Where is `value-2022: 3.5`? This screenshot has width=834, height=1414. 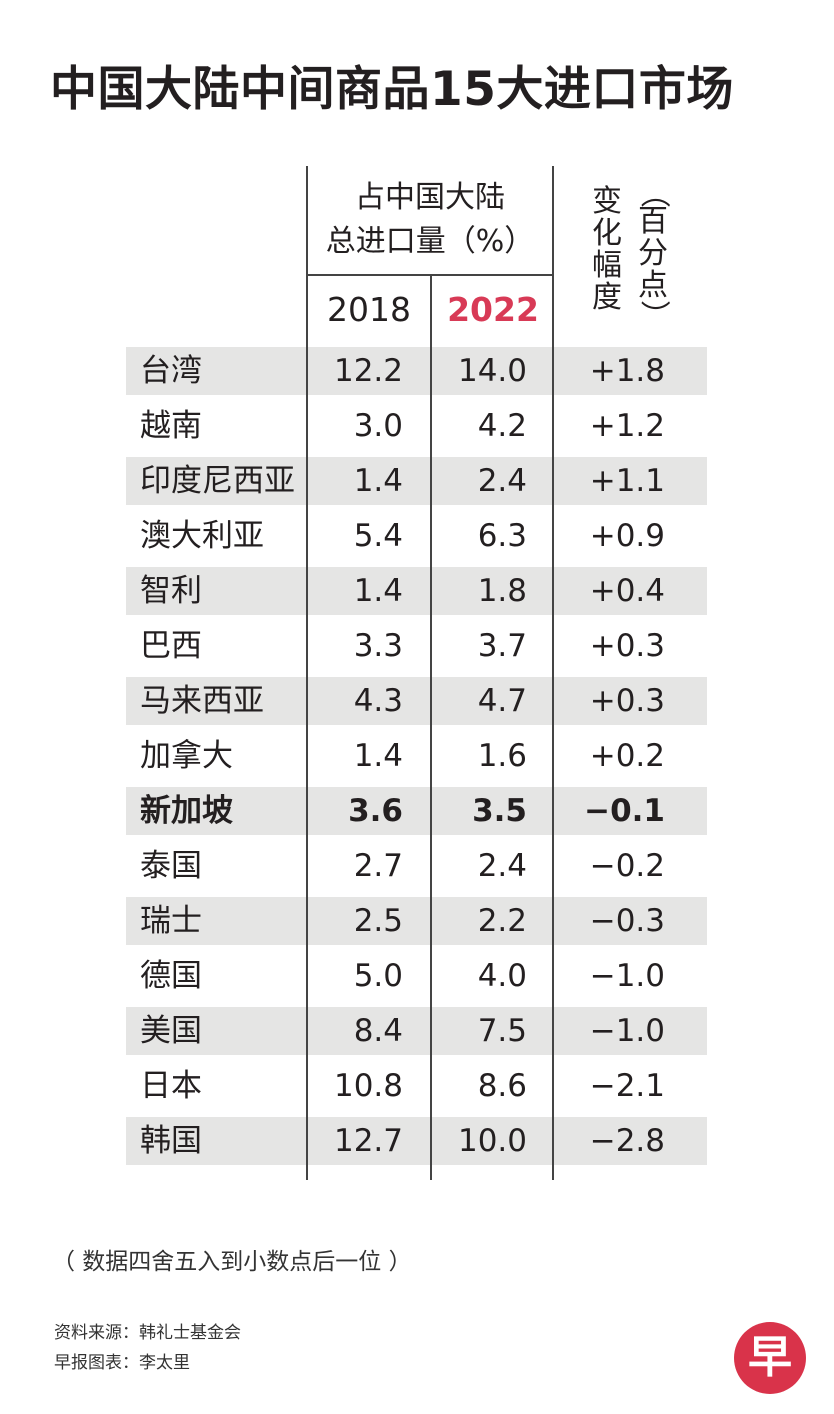 value-2022: 3.5 is located at coordinates (499, 811).